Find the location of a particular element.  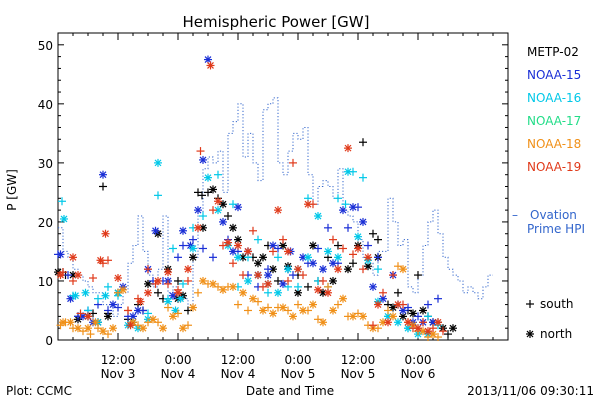

legend-item-metp-02: METP-02 is located at coordinates (553, 52).